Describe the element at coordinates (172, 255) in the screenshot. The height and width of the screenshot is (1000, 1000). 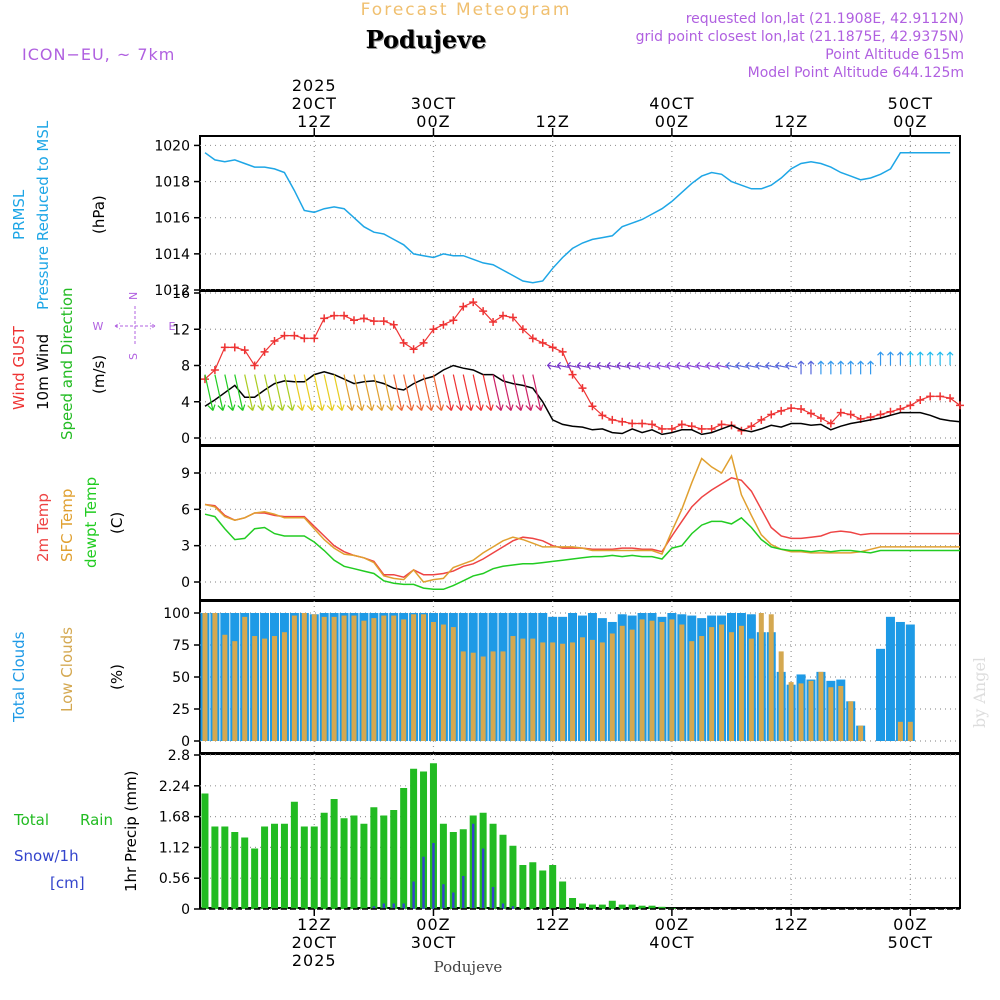
I see `pressure-ytick-label: 1014` at that location.